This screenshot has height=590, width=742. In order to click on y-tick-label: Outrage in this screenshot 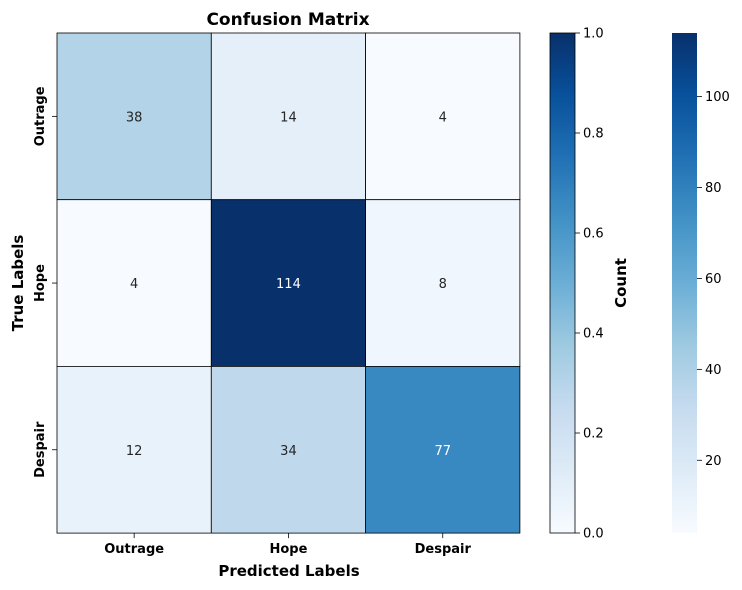, I will do `click(40, 116)`.